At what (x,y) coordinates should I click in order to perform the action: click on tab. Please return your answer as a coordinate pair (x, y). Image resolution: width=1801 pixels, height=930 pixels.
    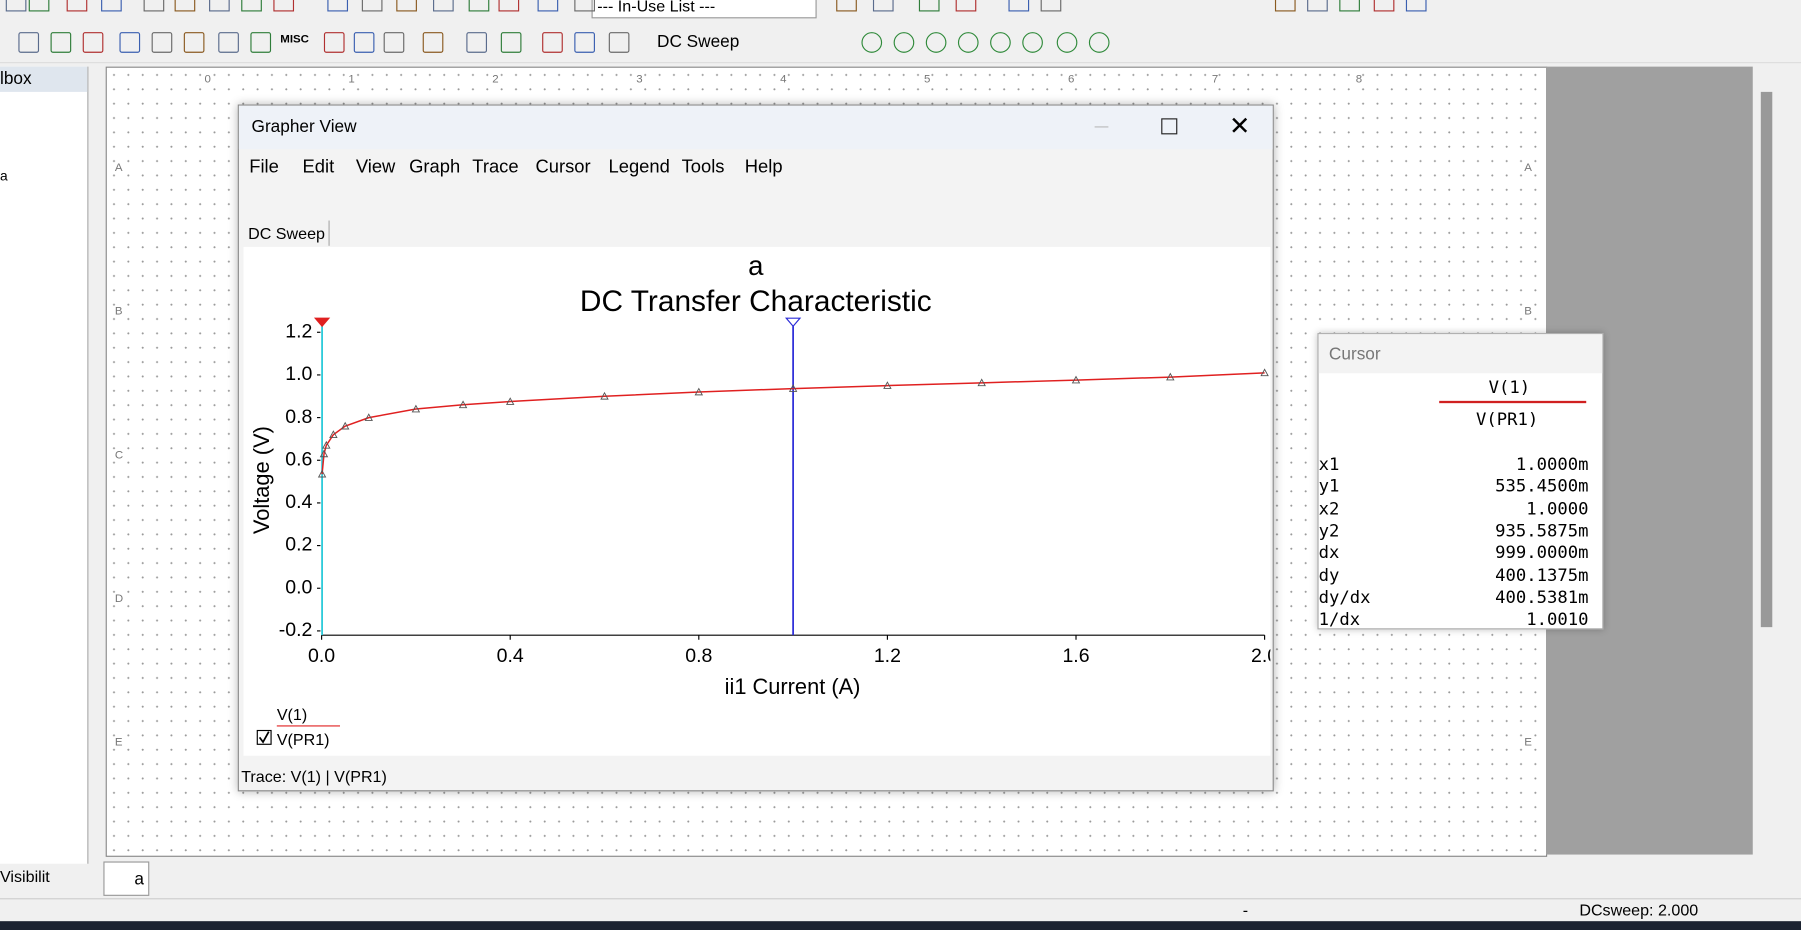
    Looking at the image, I should click on (288, 233).